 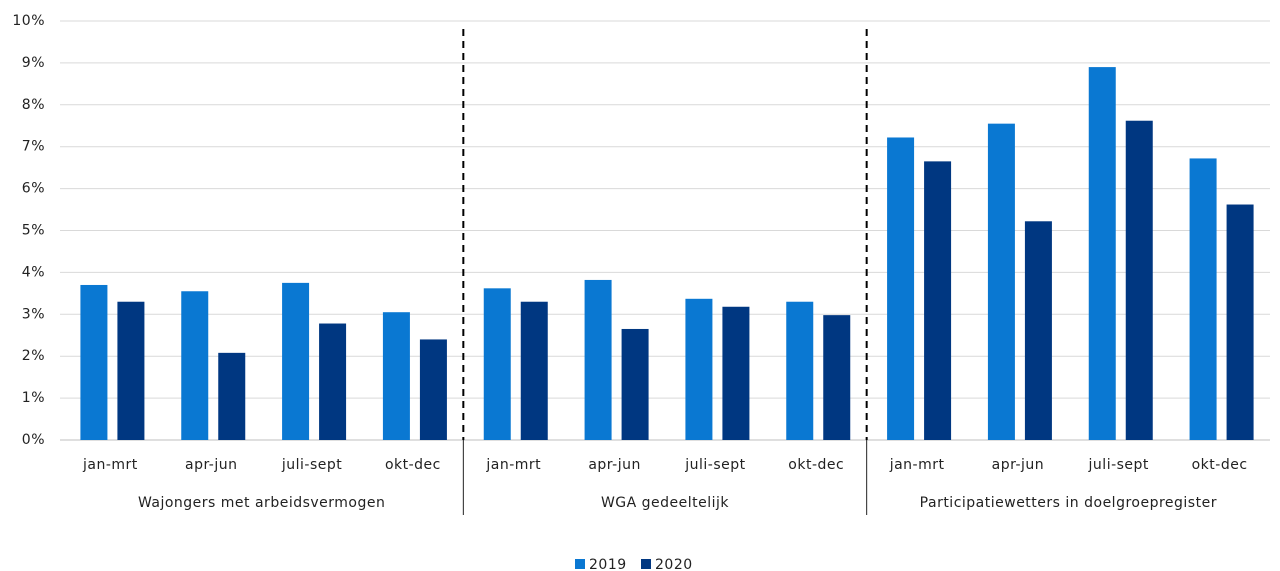 What do you see at coordinates (608, 564) in the screenshot?
I see `legend-label: 2019` at bounding box center [608, 564].